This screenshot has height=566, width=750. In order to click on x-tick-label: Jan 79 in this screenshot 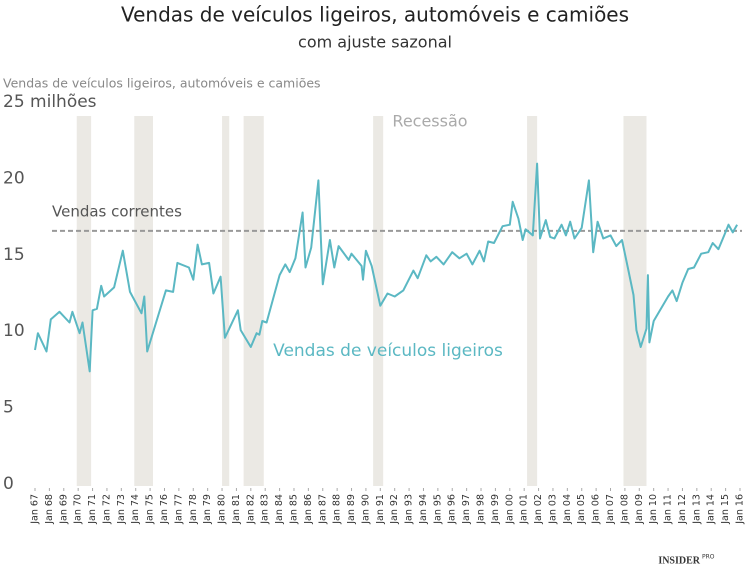, I will do `click(207, 509)`.